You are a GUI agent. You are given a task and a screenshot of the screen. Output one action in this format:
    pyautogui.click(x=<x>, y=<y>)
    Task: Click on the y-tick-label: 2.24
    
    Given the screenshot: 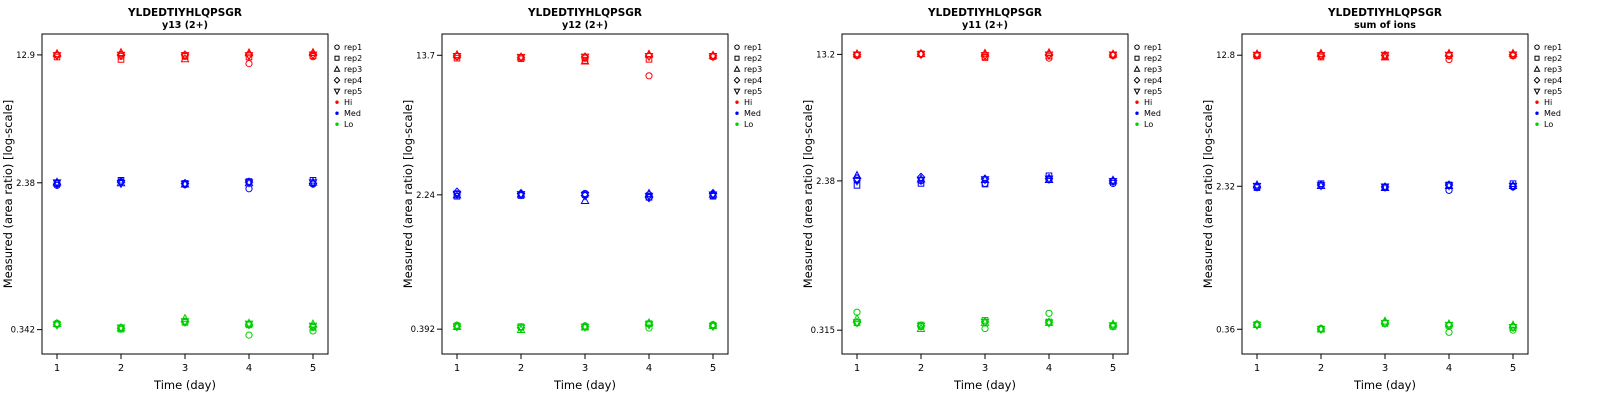 What is the action you would take?
    pyautogui.click(x=425, y=196)
    